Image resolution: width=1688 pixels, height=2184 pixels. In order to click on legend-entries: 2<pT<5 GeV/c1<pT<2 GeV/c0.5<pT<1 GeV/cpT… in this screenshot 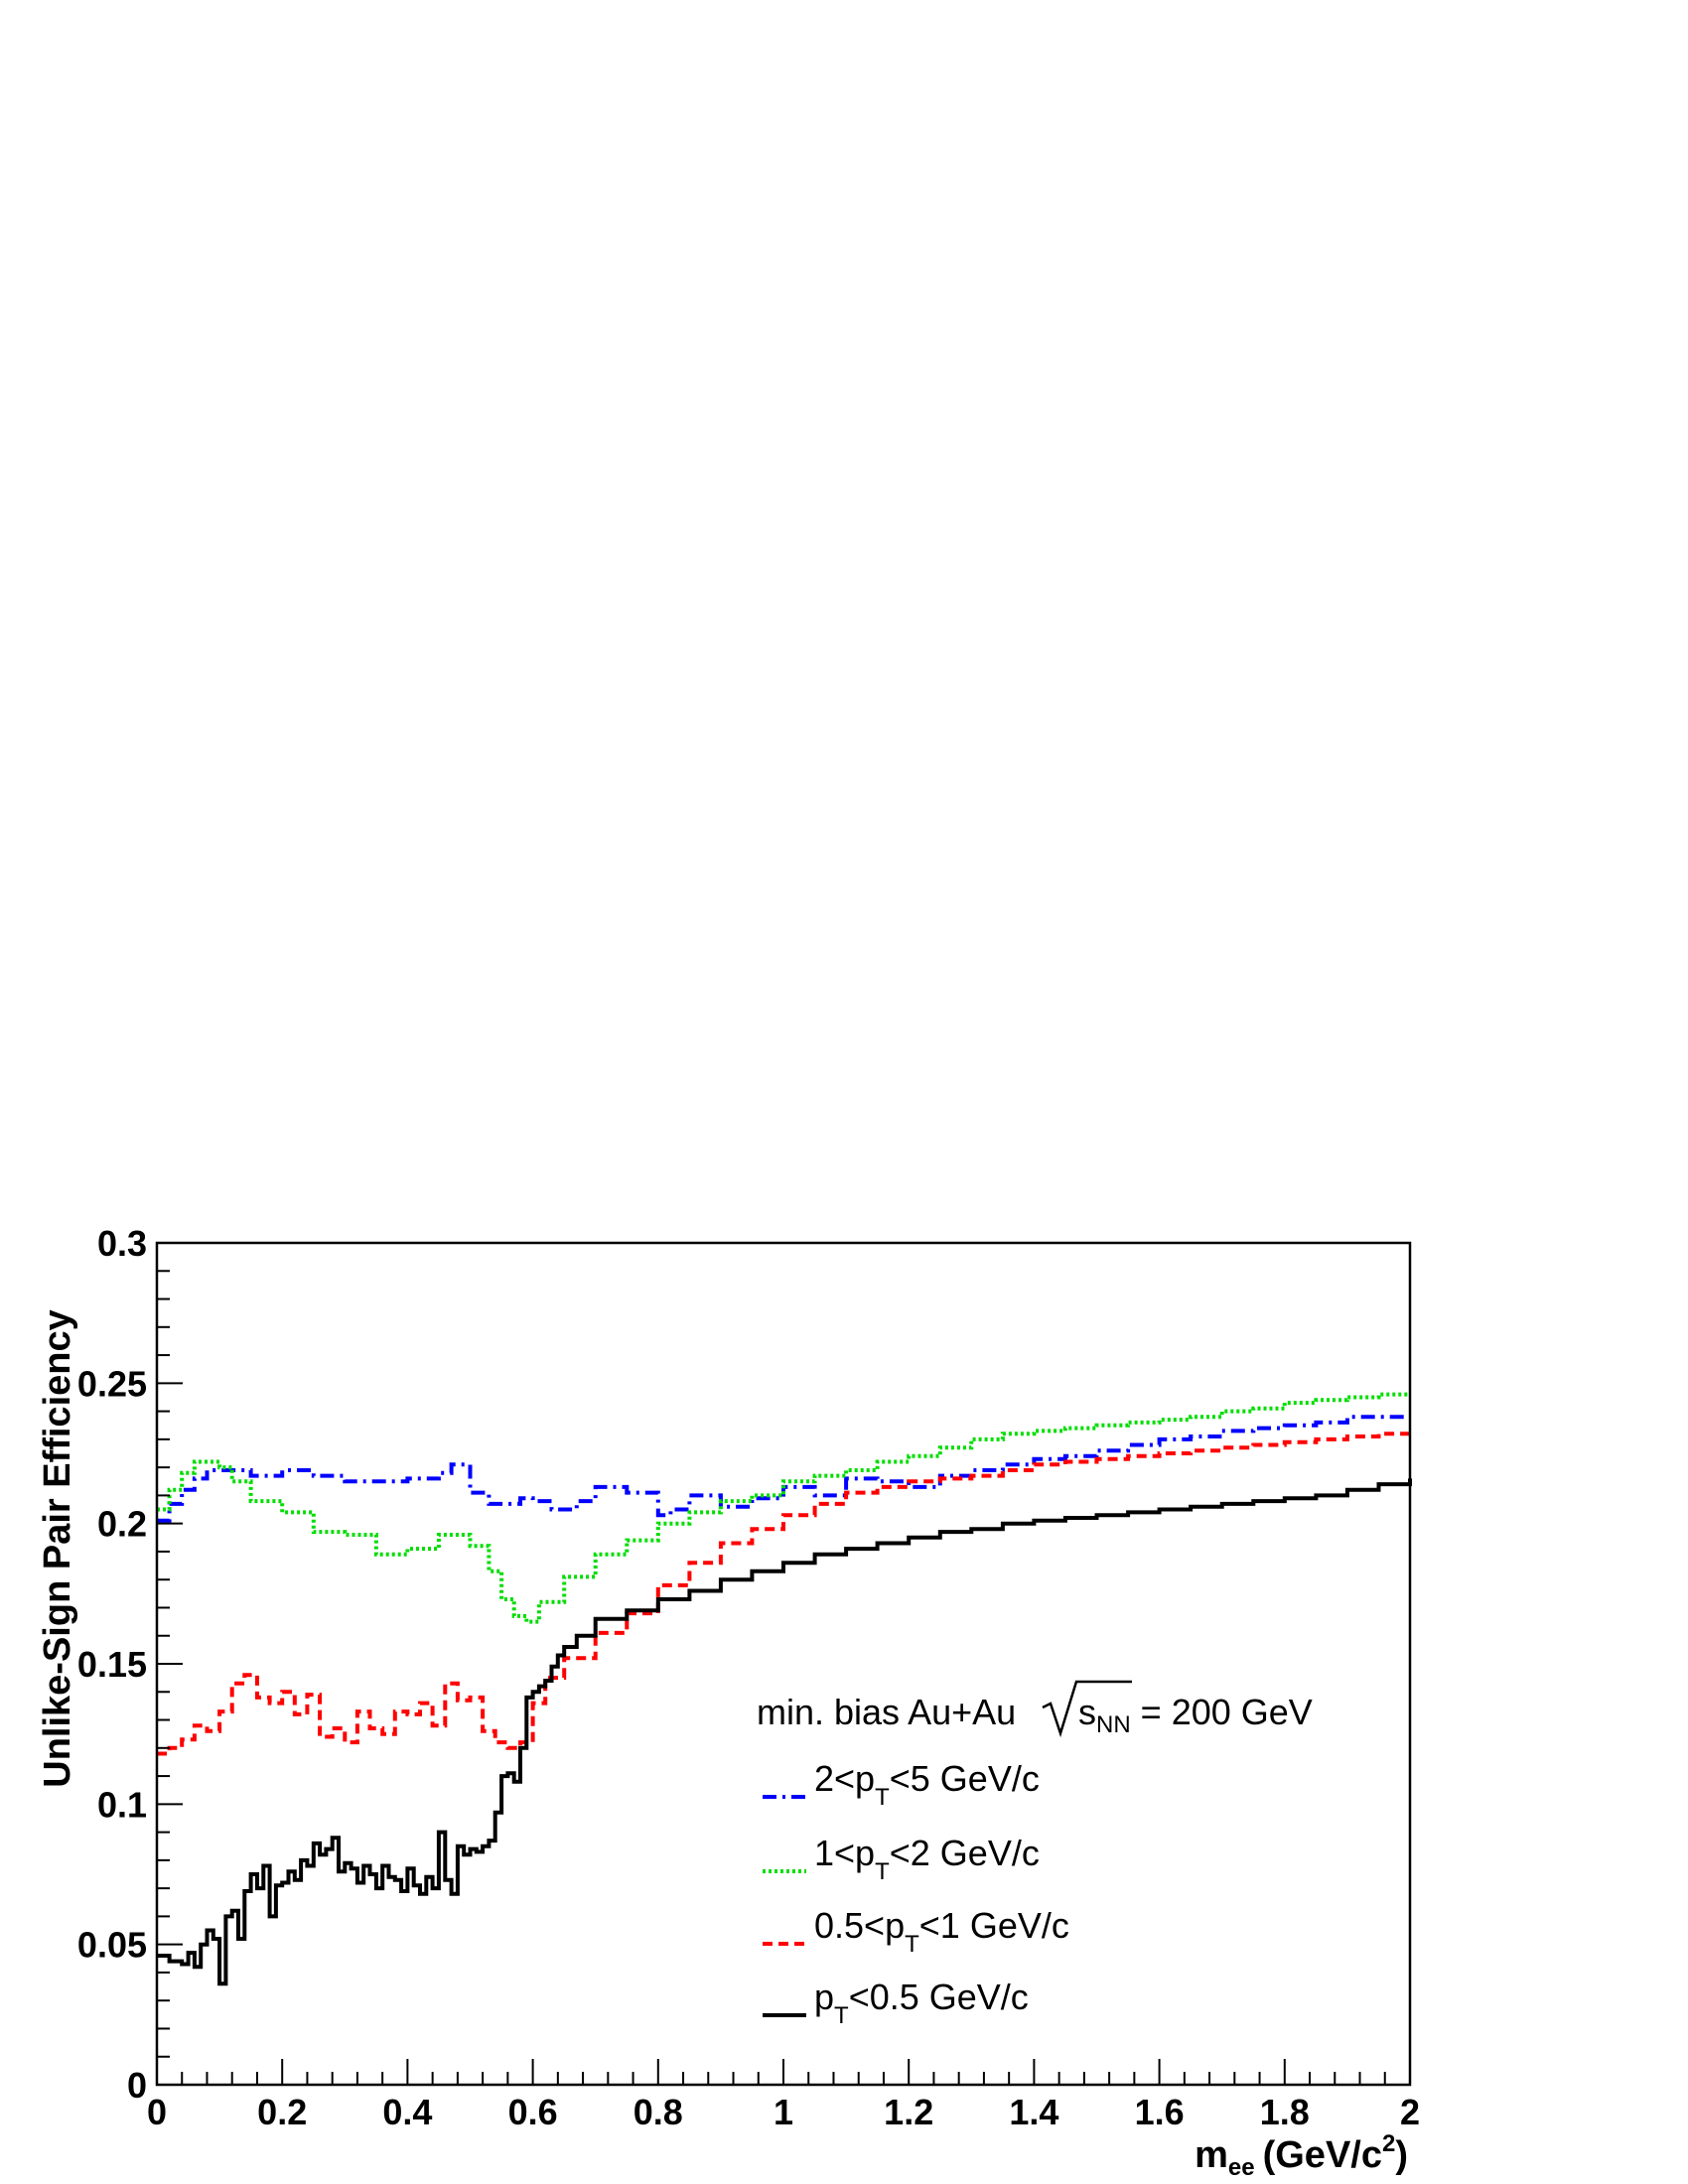, I will do `click(916, 1893)`.